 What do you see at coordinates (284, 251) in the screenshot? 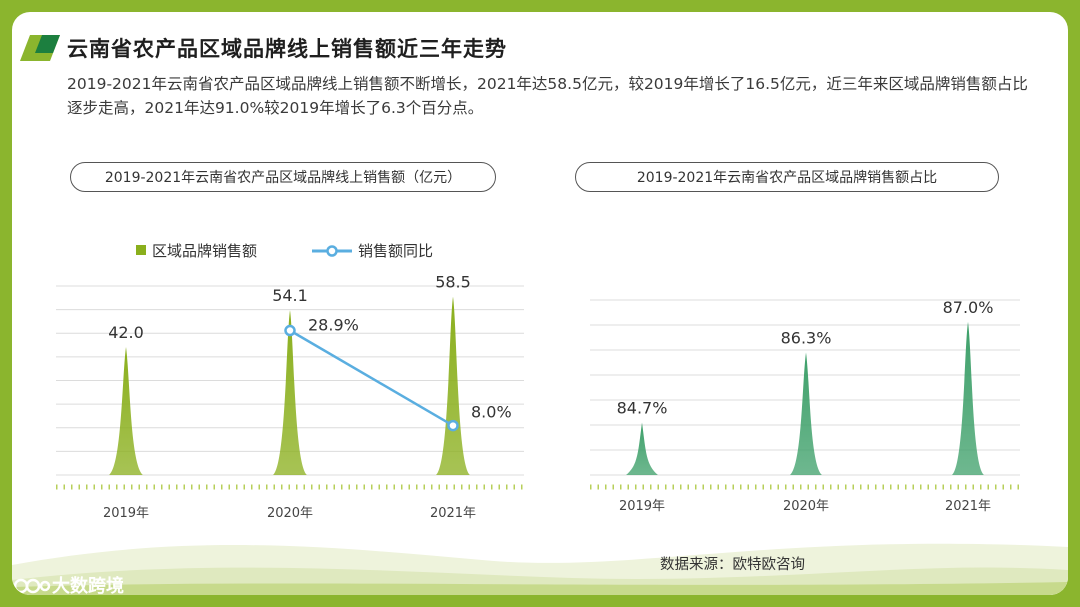
I see `legend: 区域品牌销售额 销售额同比` at bounding box center [284, 251].